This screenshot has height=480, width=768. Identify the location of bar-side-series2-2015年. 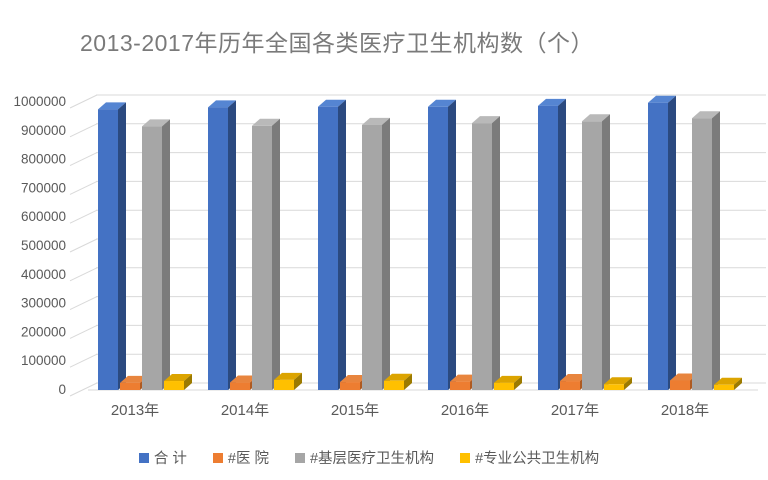
(386, 253).